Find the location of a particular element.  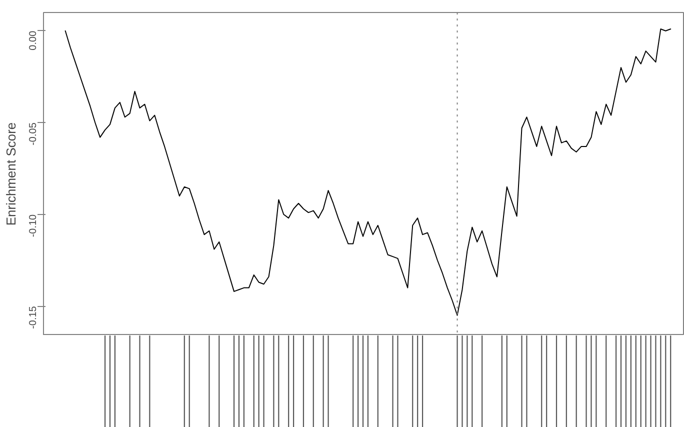

y-tick-label: -0.15 is located at coordinates (33, 317).